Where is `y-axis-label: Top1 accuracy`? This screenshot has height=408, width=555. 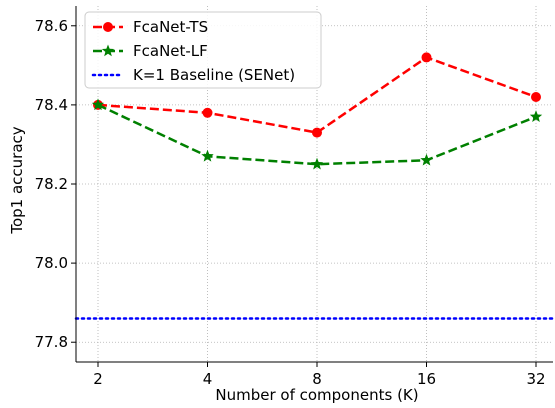 y-axis-label: Top1 accuracy is located at coordinates (17, 180).